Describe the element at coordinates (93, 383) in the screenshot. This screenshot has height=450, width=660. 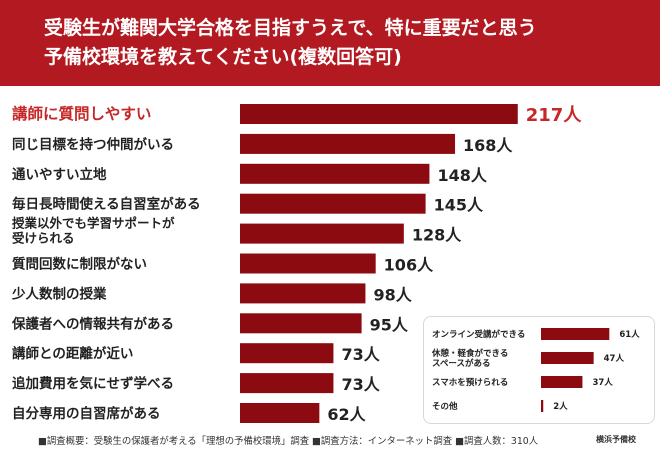
I see `category-label: 追加費用を気にせず学べる` at that location.